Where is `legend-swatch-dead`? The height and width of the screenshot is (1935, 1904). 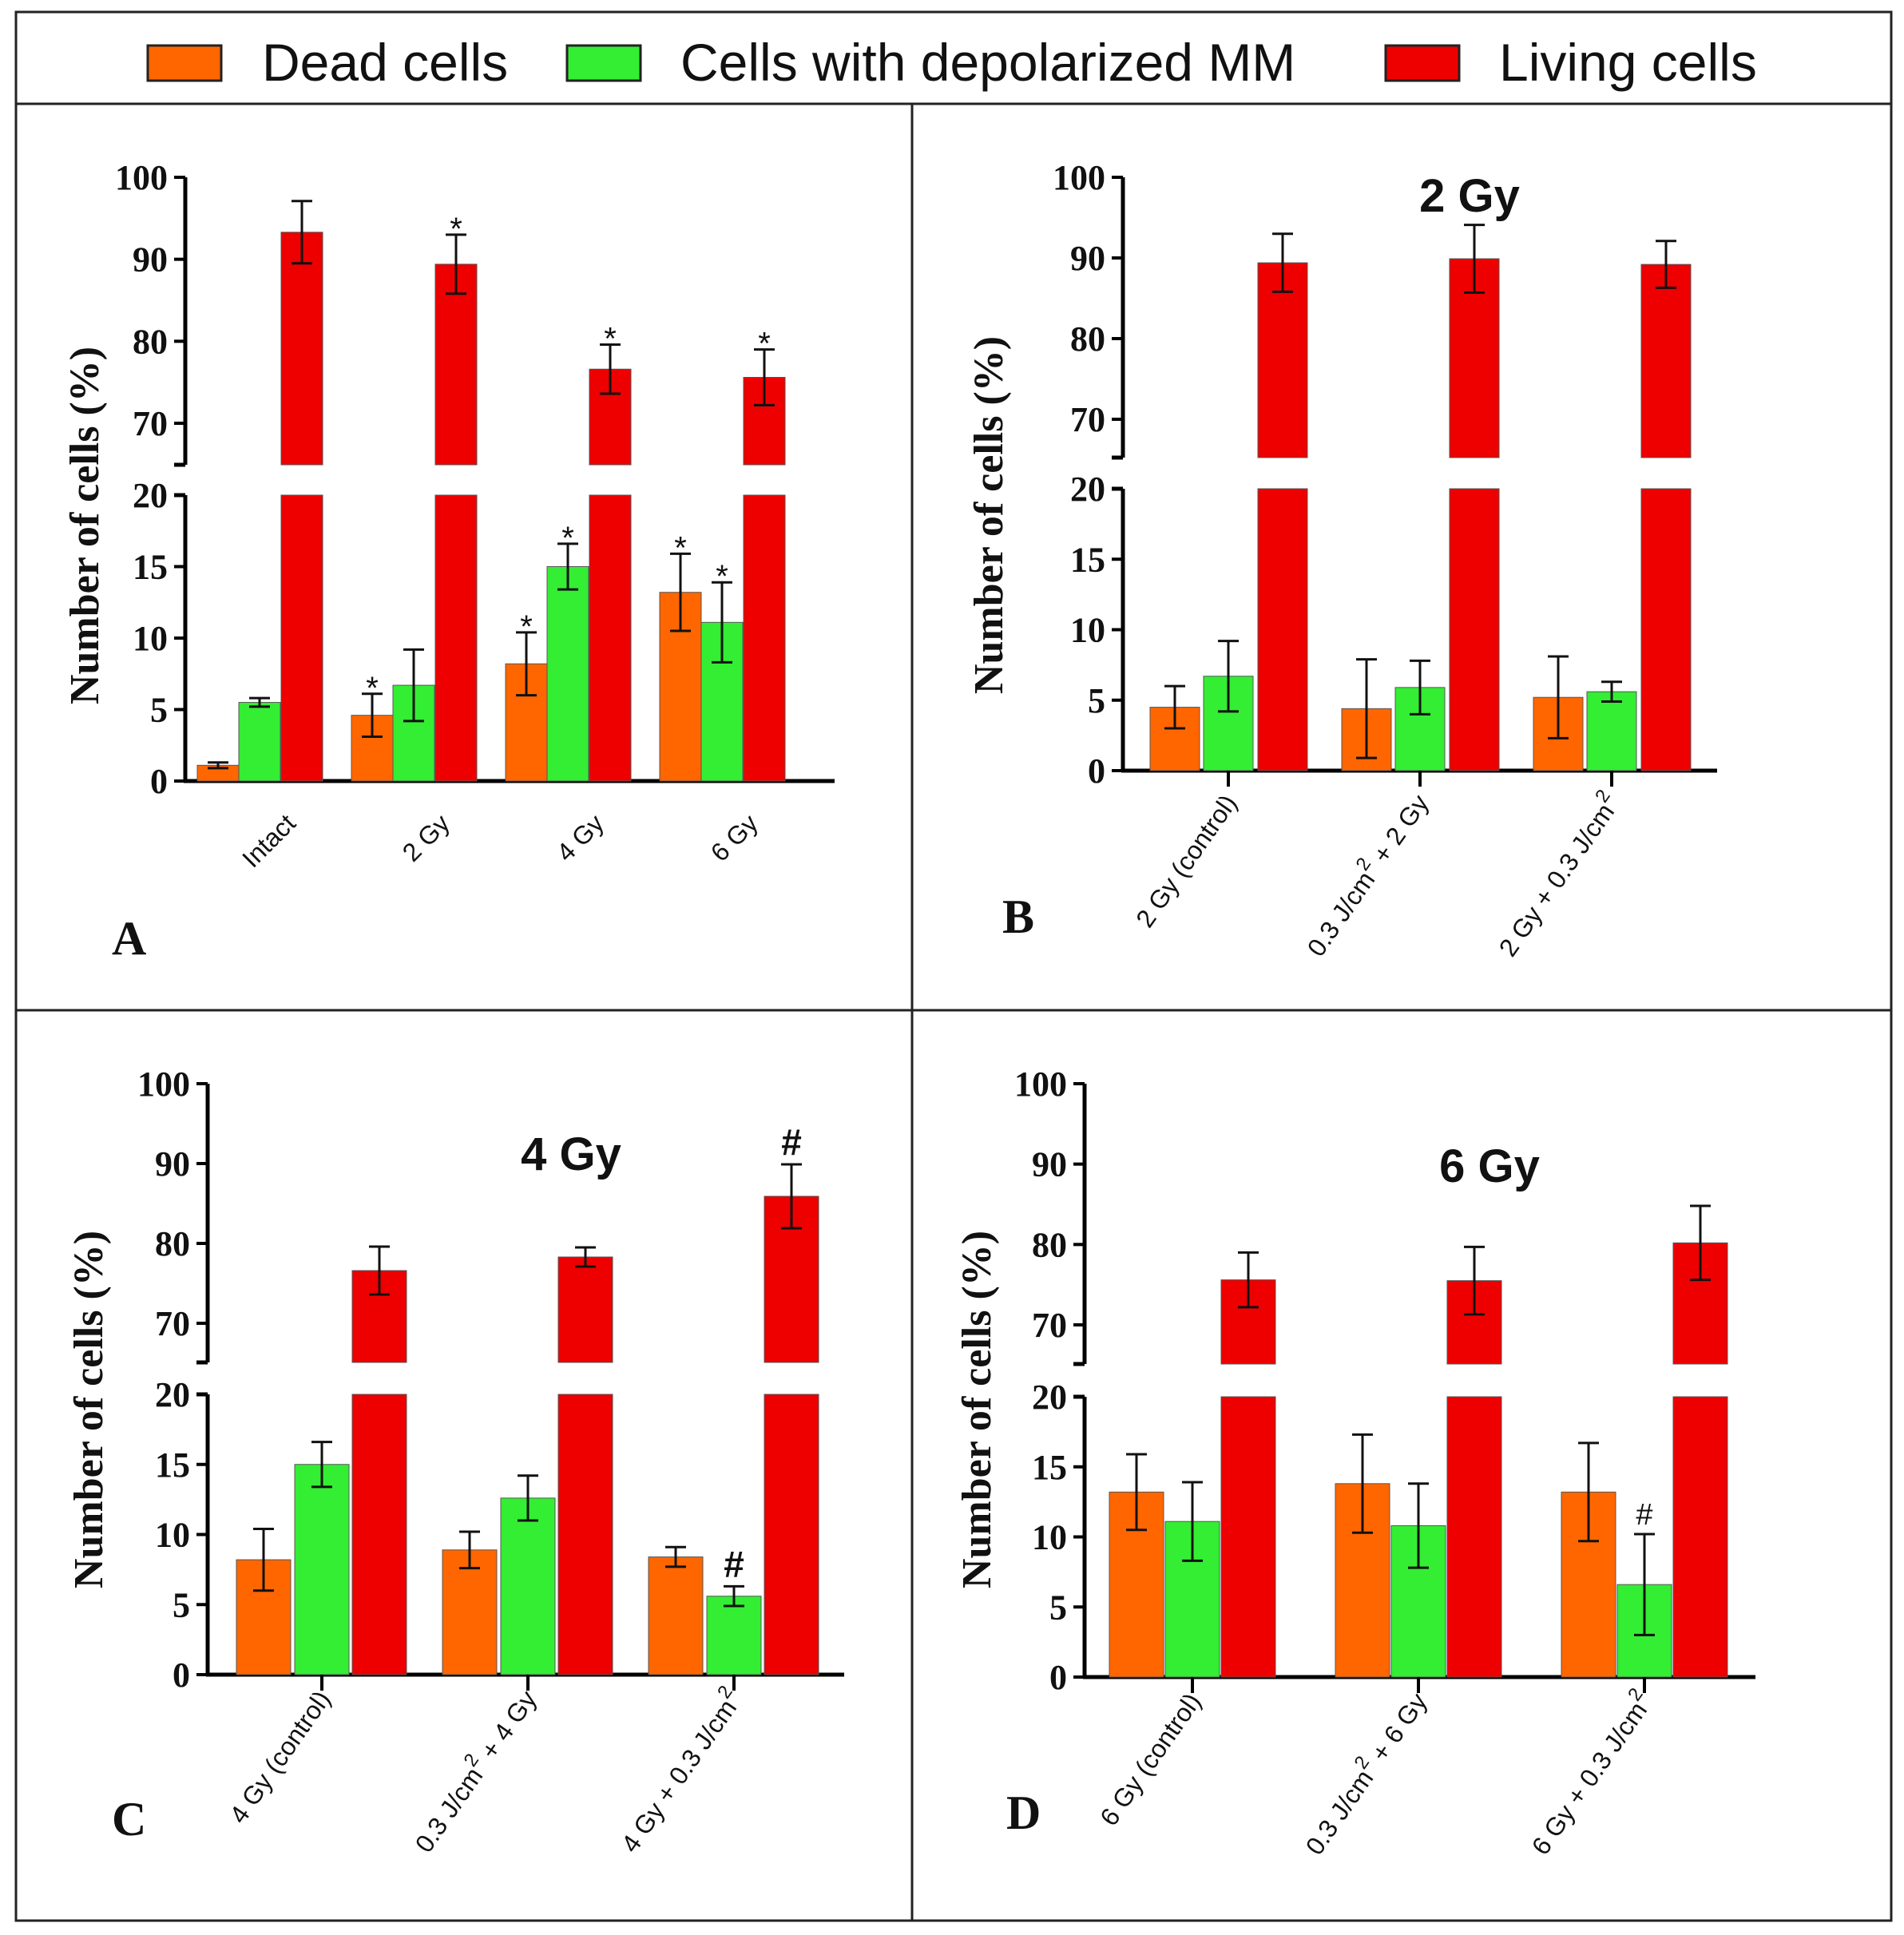
legend-swatch-dead is located at coordinates (184, 63).